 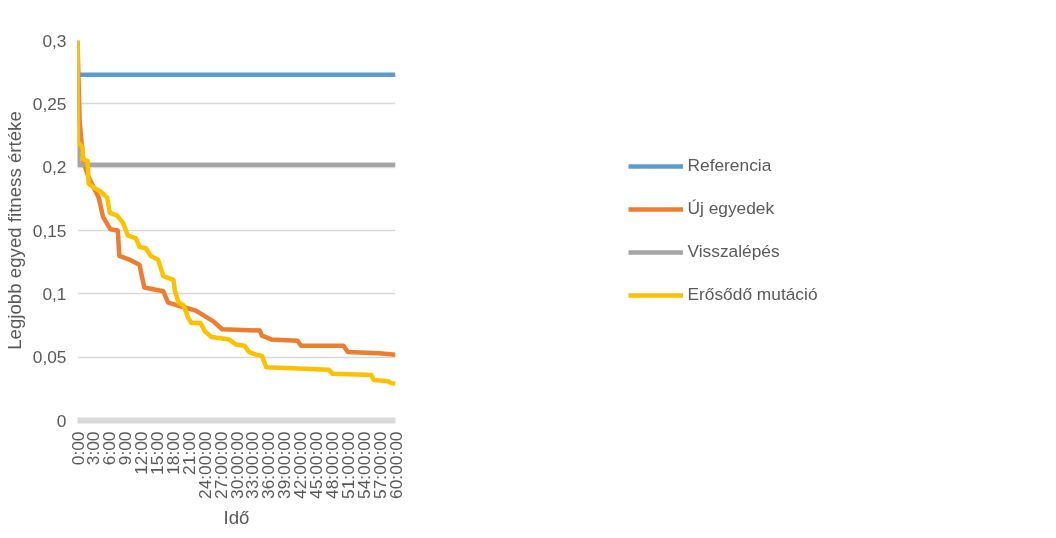 I want to click on y-tick-label: 0, so click(x=61, y=420).